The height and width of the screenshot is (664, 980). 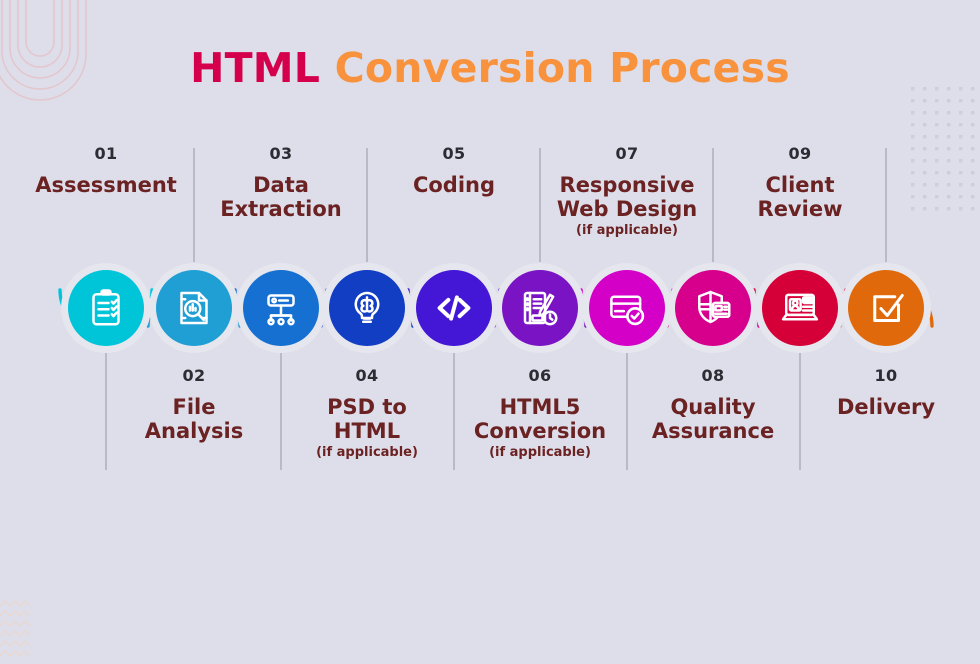 I want to click on laptop-user-review-icon, so click(x=800, y=308).